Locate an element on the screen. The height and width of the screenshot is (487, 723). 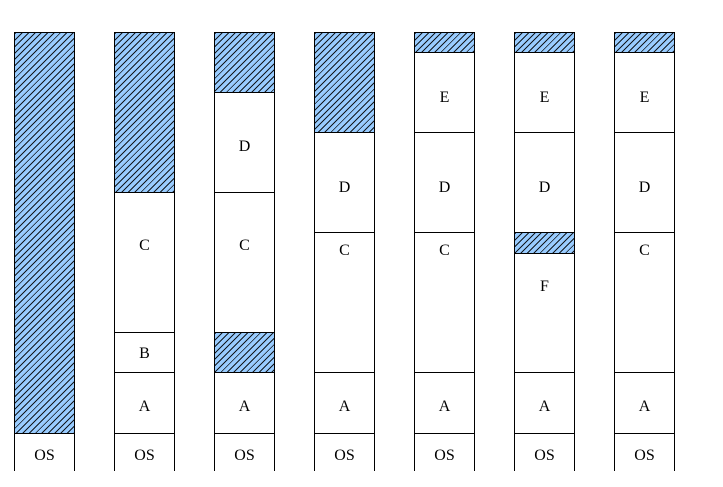
column-6: E D F A OS is located at coordinates (544, 252).